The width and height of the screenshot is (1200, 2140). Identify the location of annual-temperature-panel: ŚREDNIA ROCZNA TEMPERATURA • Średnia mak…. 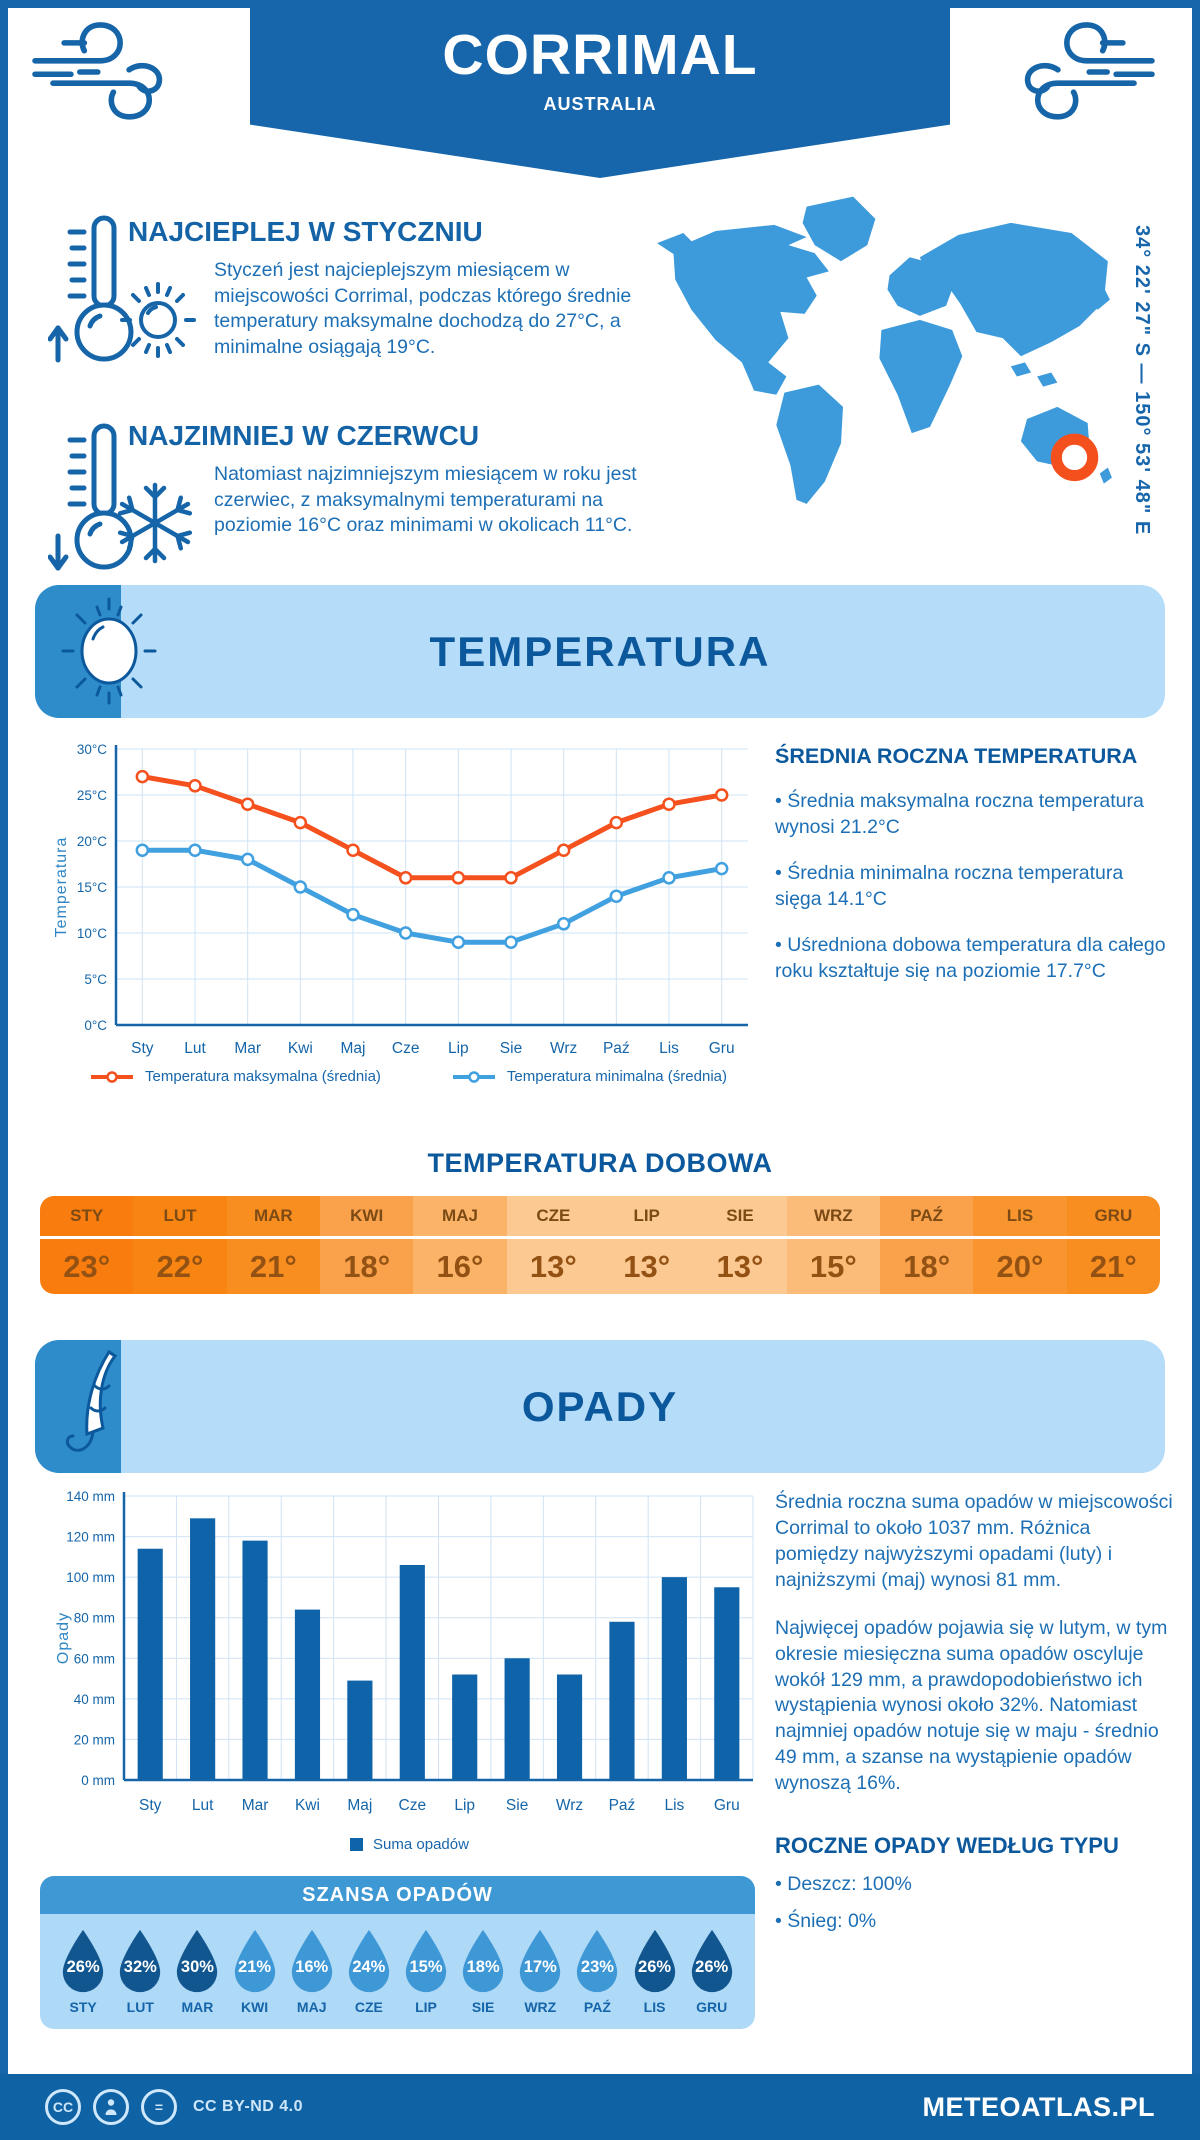
(974, 864).